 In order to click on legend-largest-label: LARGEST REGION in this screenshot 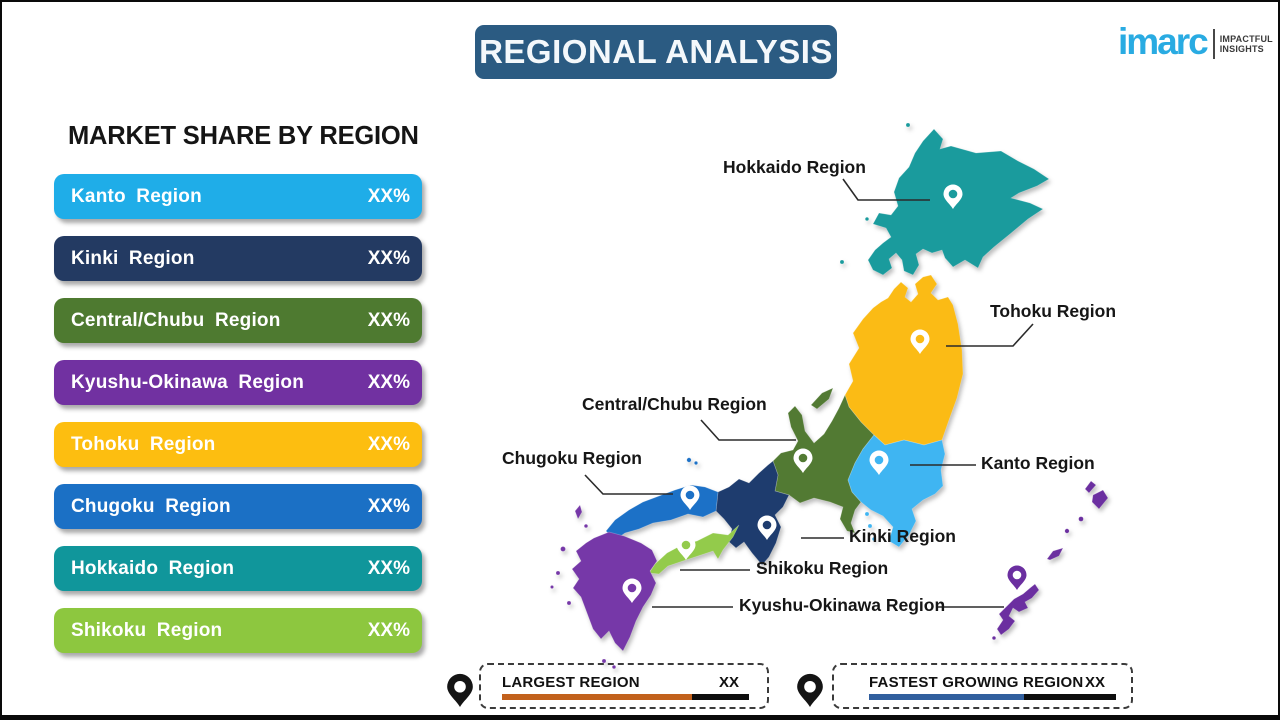, I will do `click(571, 682)`.